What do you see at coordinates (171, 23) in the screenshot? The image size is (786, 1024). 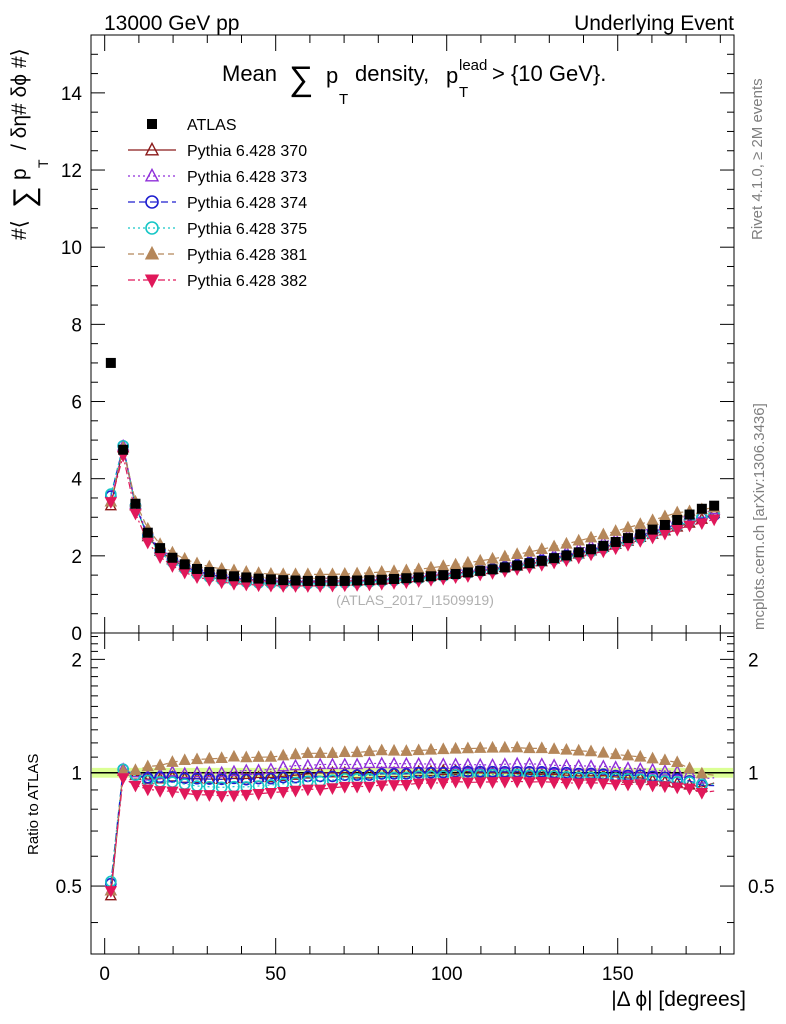 I see `header-energy: 13000 GeV pp` at bounding box center [171, 23].